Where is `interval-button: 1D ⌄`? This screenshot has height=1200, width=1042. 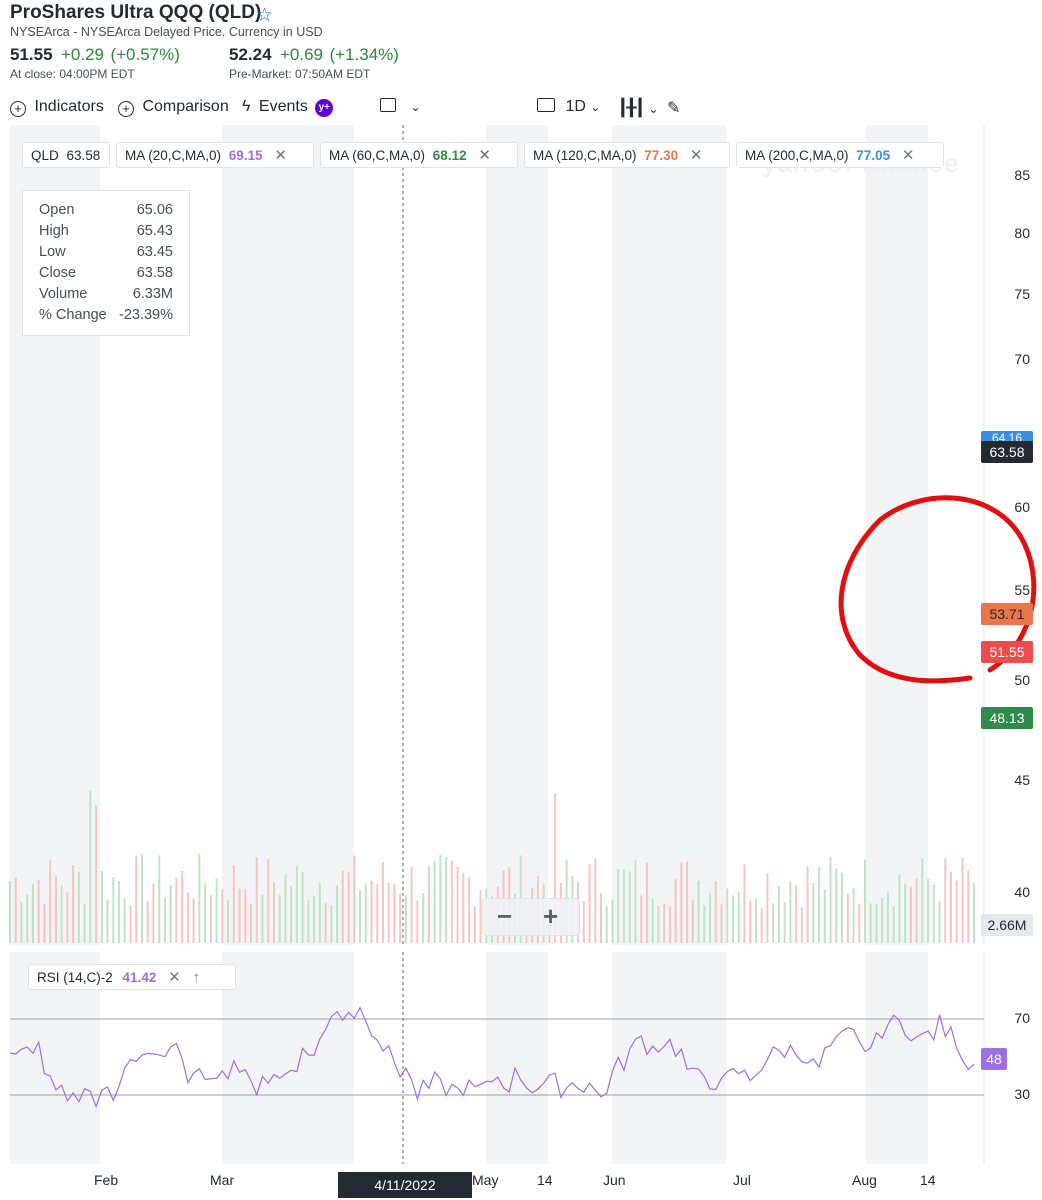 interval-button: 1D ⌄ is located at coordinates (568, 107).